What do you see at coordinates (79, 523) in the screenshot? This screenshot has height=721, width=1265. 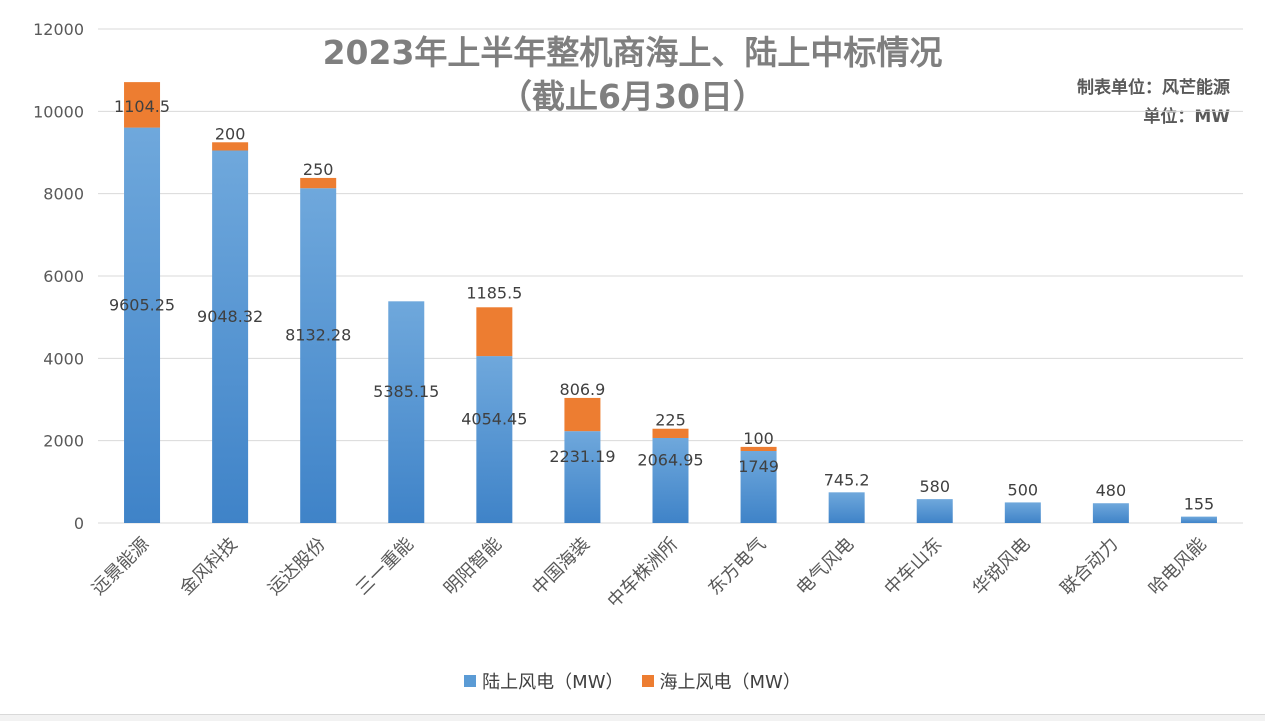 I see `y-tick-label: 0` at bounding box center [79, 523].